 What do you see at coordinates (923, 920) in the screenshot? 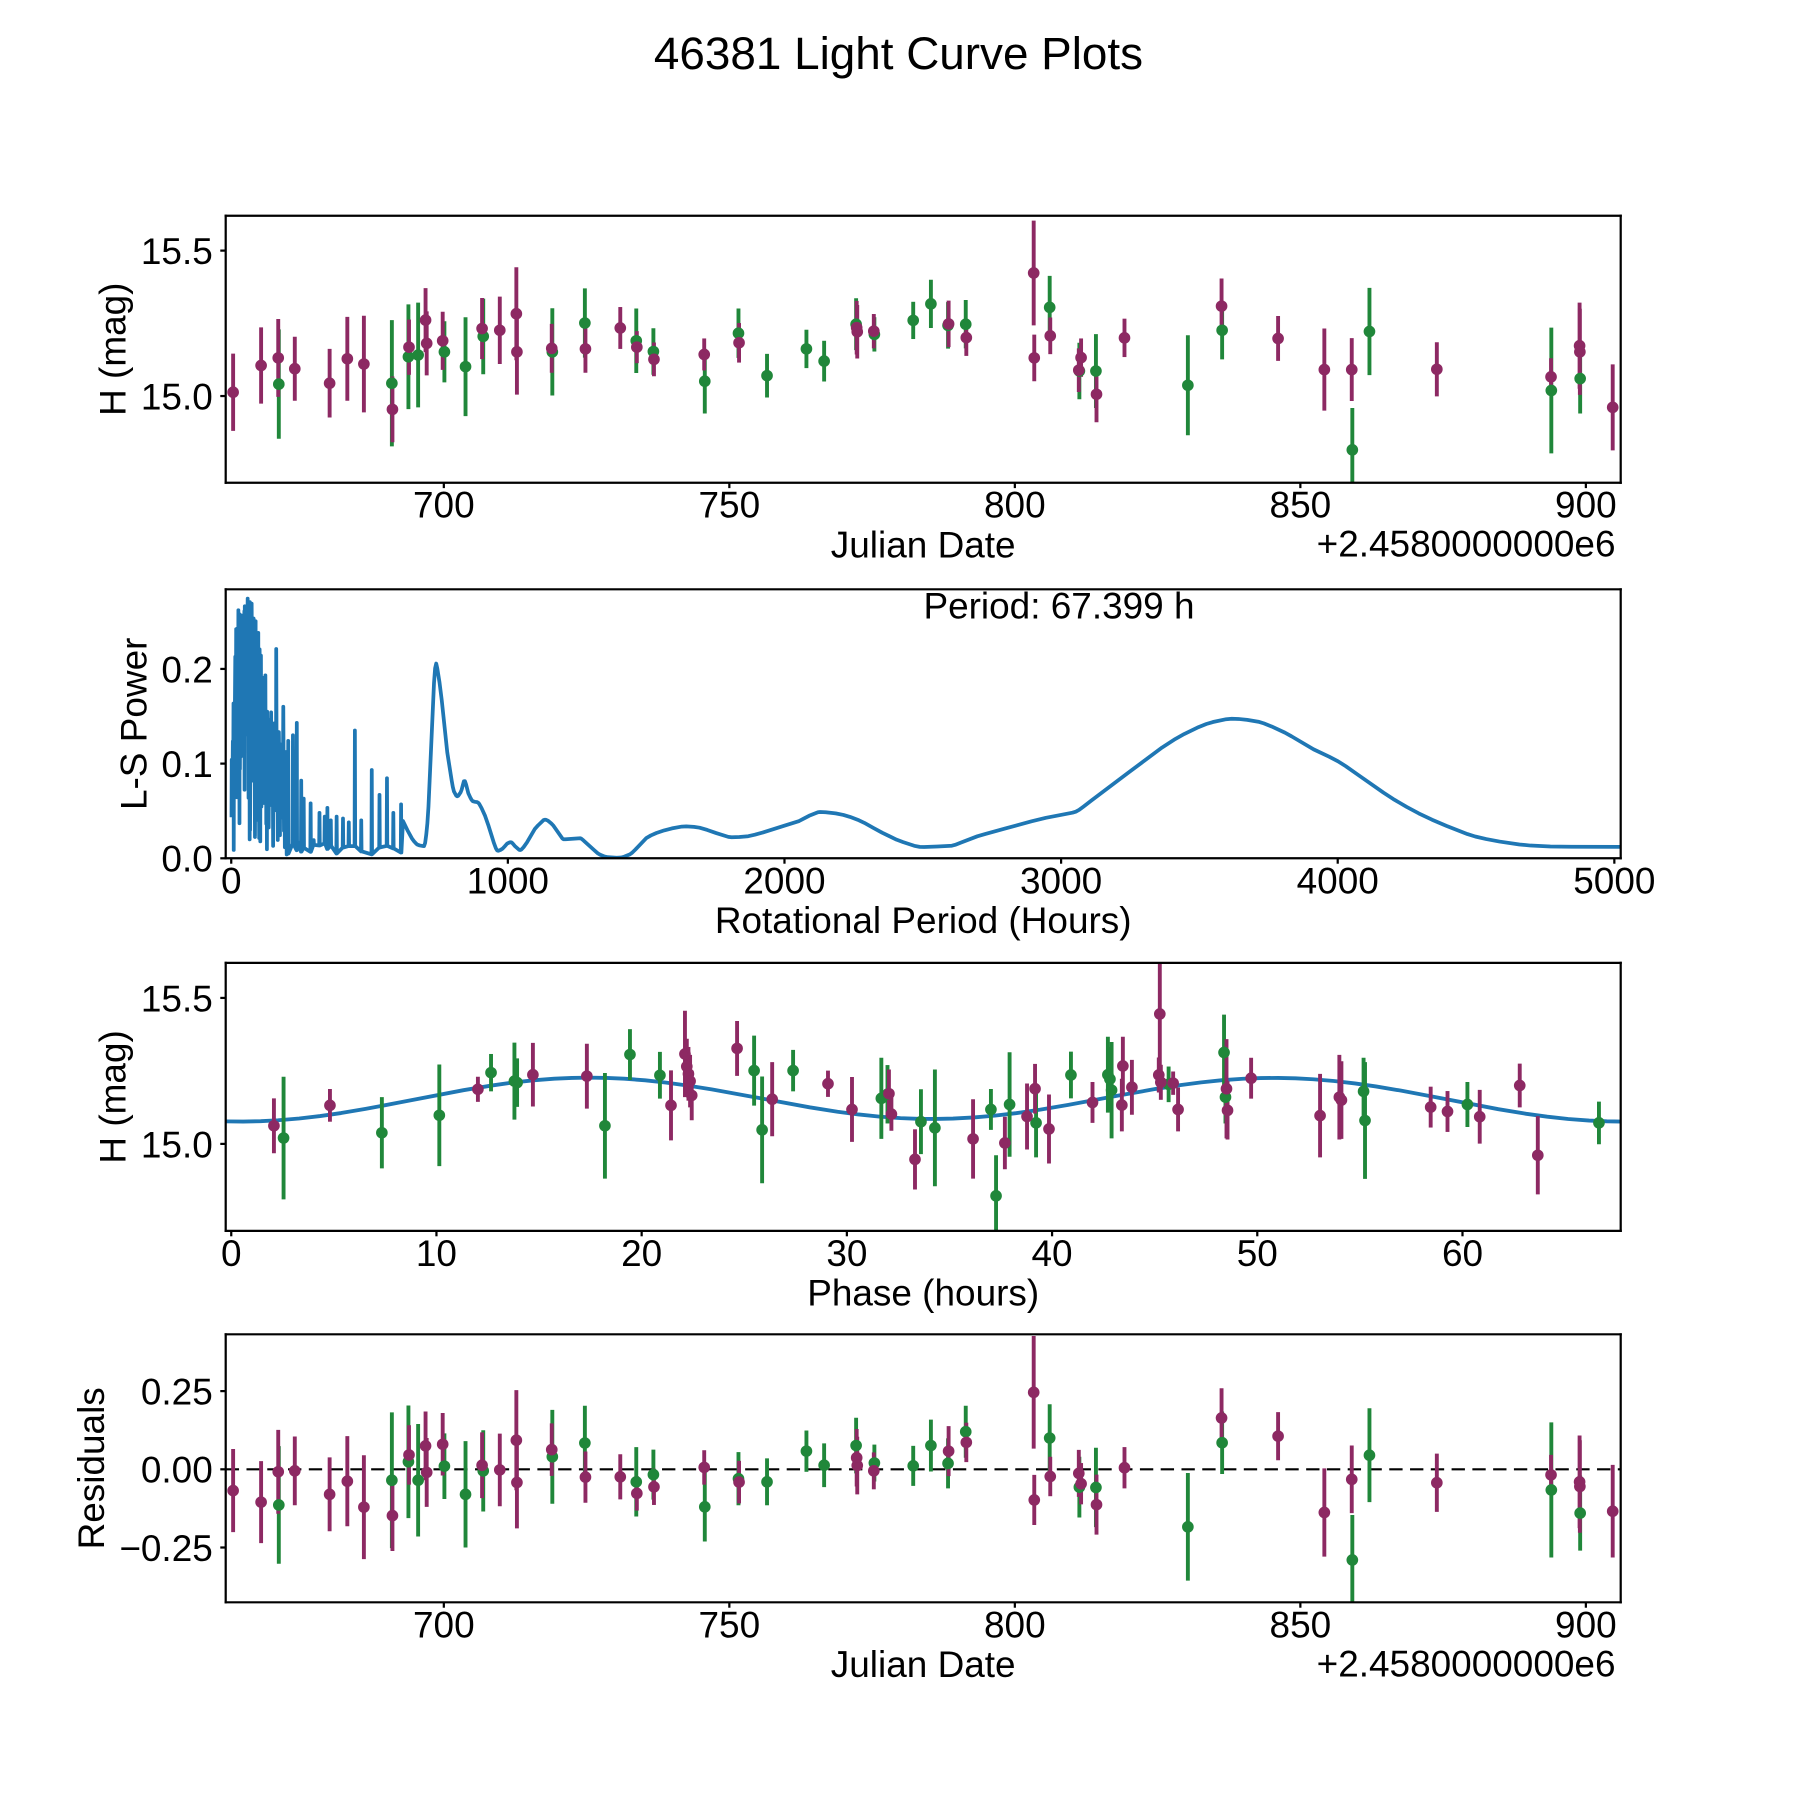
I see `svg-text: Rotational Period (Hours)` at bounding box center [923, 920].